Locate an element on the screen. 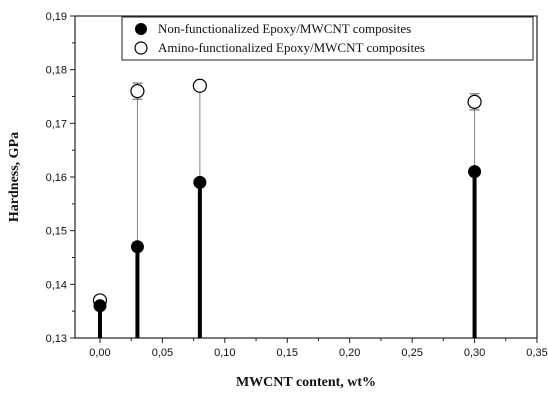  y-tick-label: 0,16 is located at coordinates (56, 178).